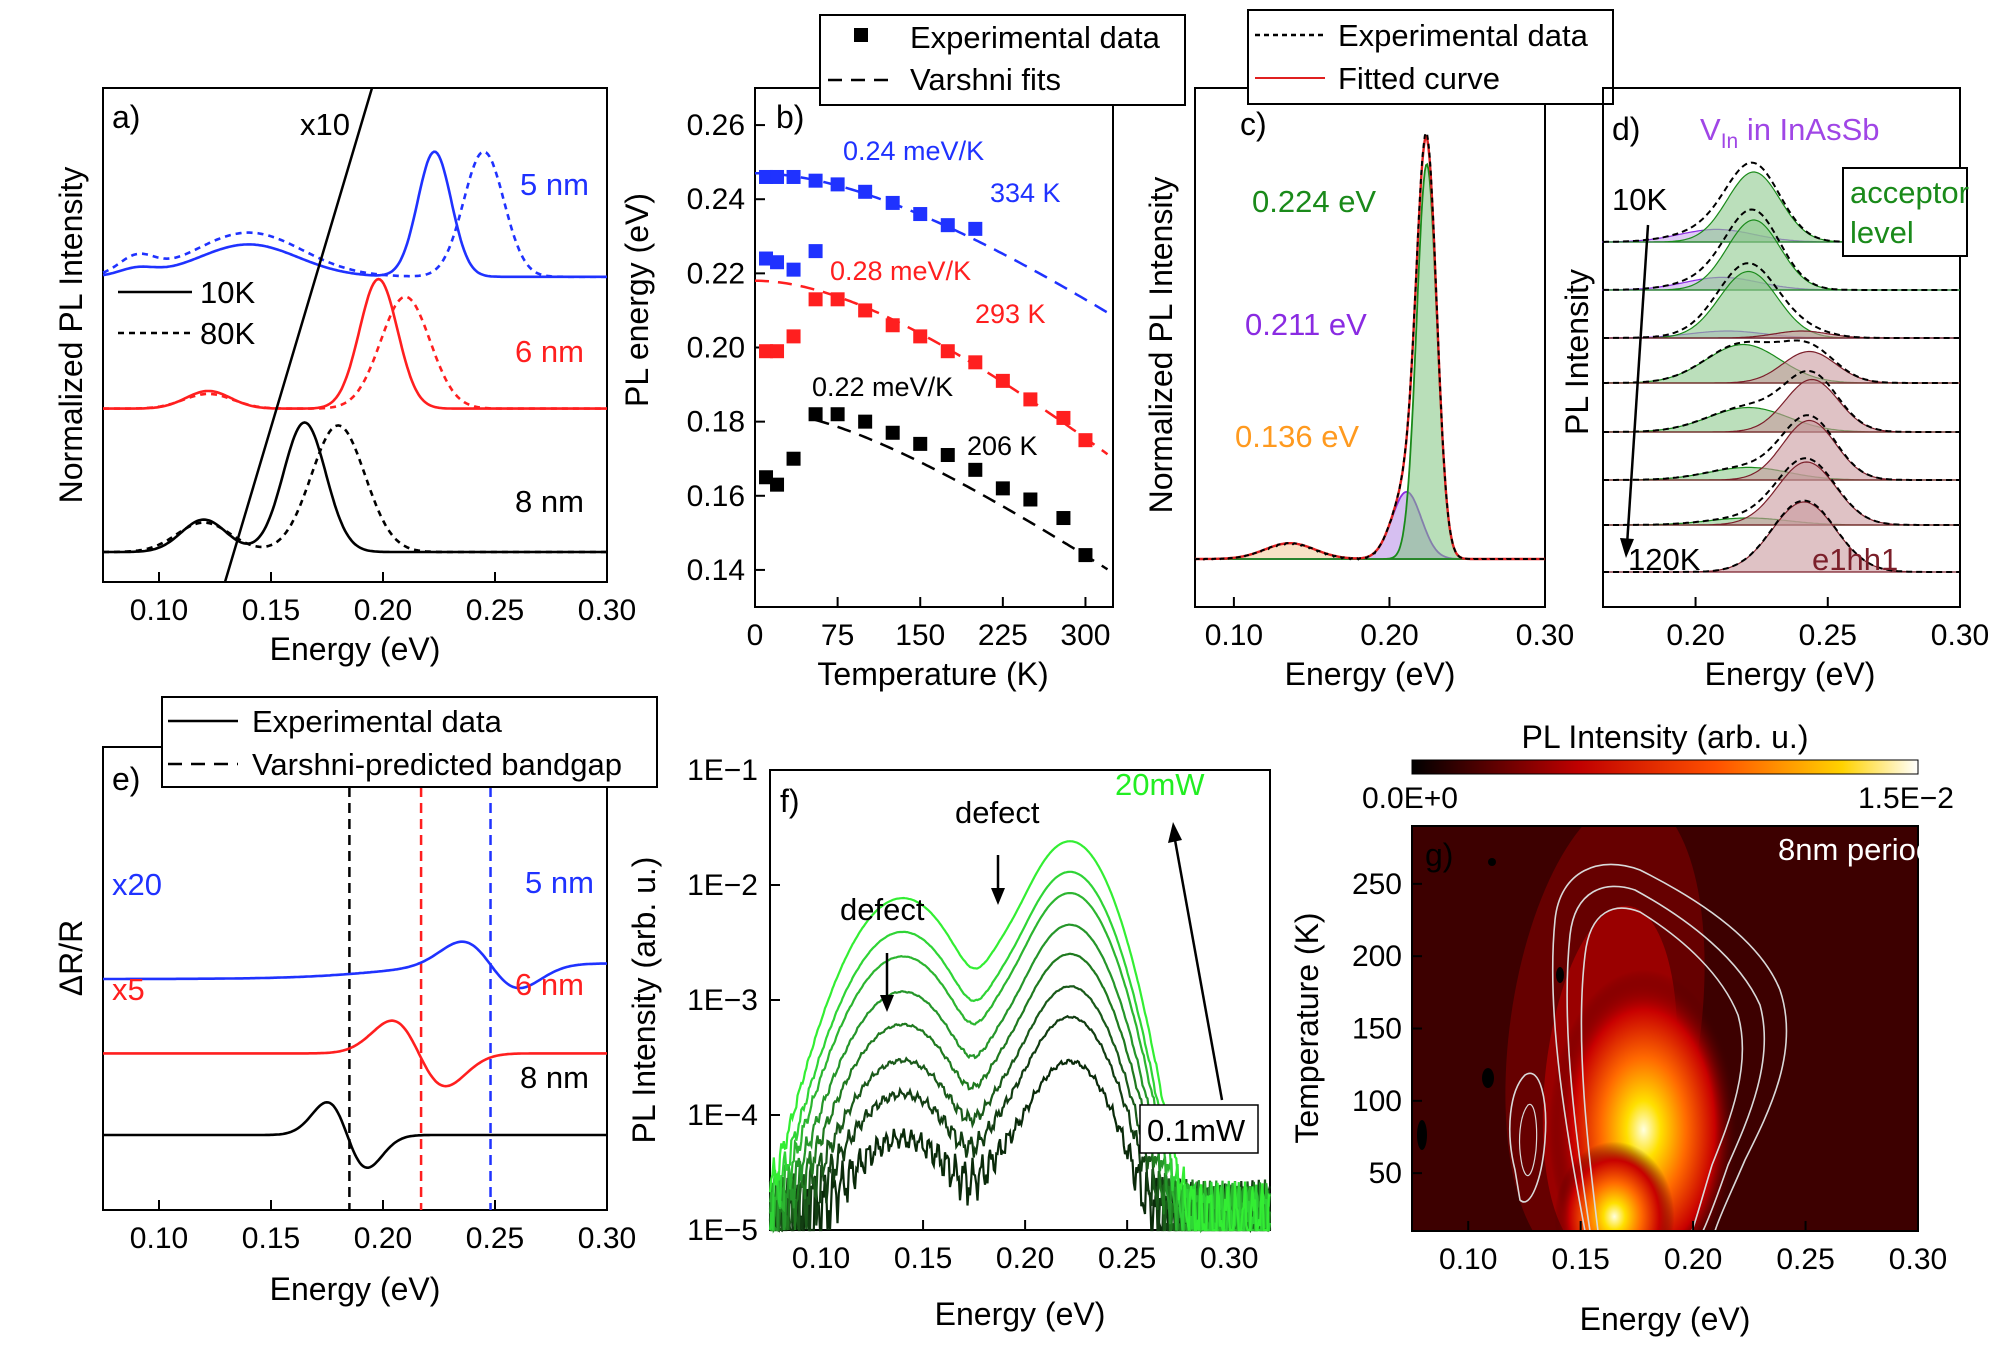  I want to click on panel-d-acceptor-line2: level, so click(1882, 232).